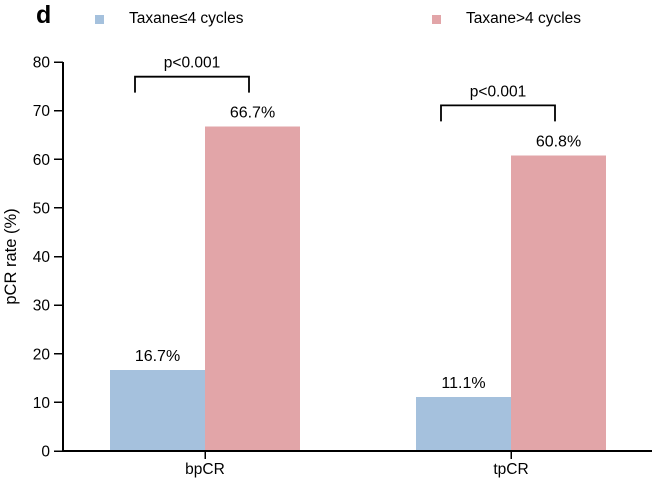 The image size is (661, 494). What do you see at coordinates (42, 257) in the screenshot?
I see `y-tick-label-40: 40` at bounding box center [42, 257].